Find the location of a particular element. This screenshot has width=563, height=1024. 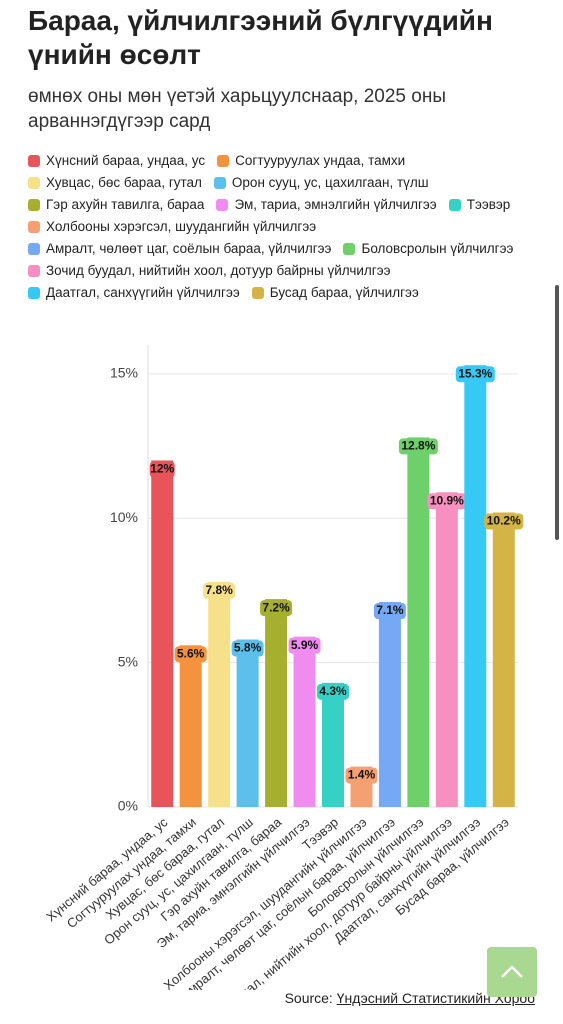

value-label: 12% is located at coordinates (162, 469).